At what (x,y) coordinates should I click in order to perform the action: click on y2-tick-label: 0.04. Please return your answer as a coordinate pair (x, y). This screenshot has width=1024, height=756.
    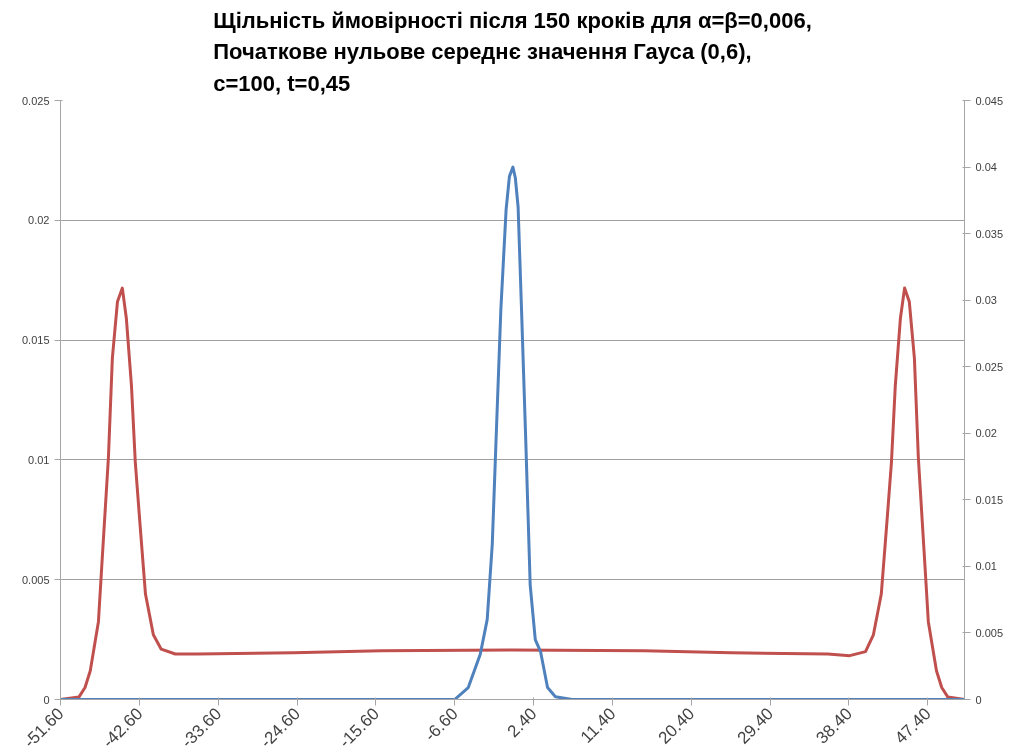
    Looking at the image, I should click on (986, 167).